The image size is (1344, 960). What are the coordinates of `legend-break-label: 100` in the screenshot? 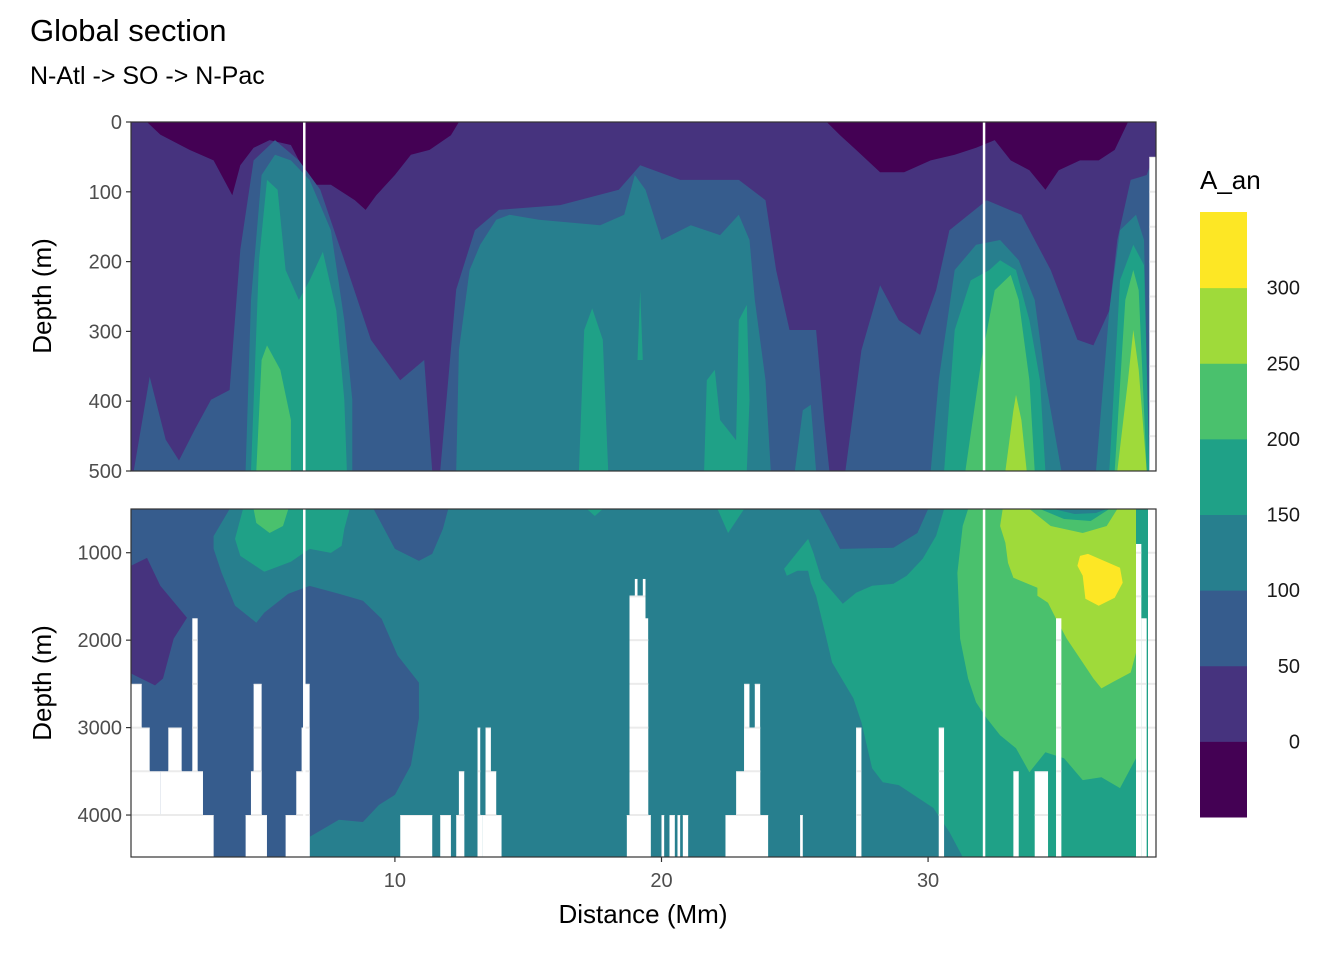 It's located at (1283, 591).